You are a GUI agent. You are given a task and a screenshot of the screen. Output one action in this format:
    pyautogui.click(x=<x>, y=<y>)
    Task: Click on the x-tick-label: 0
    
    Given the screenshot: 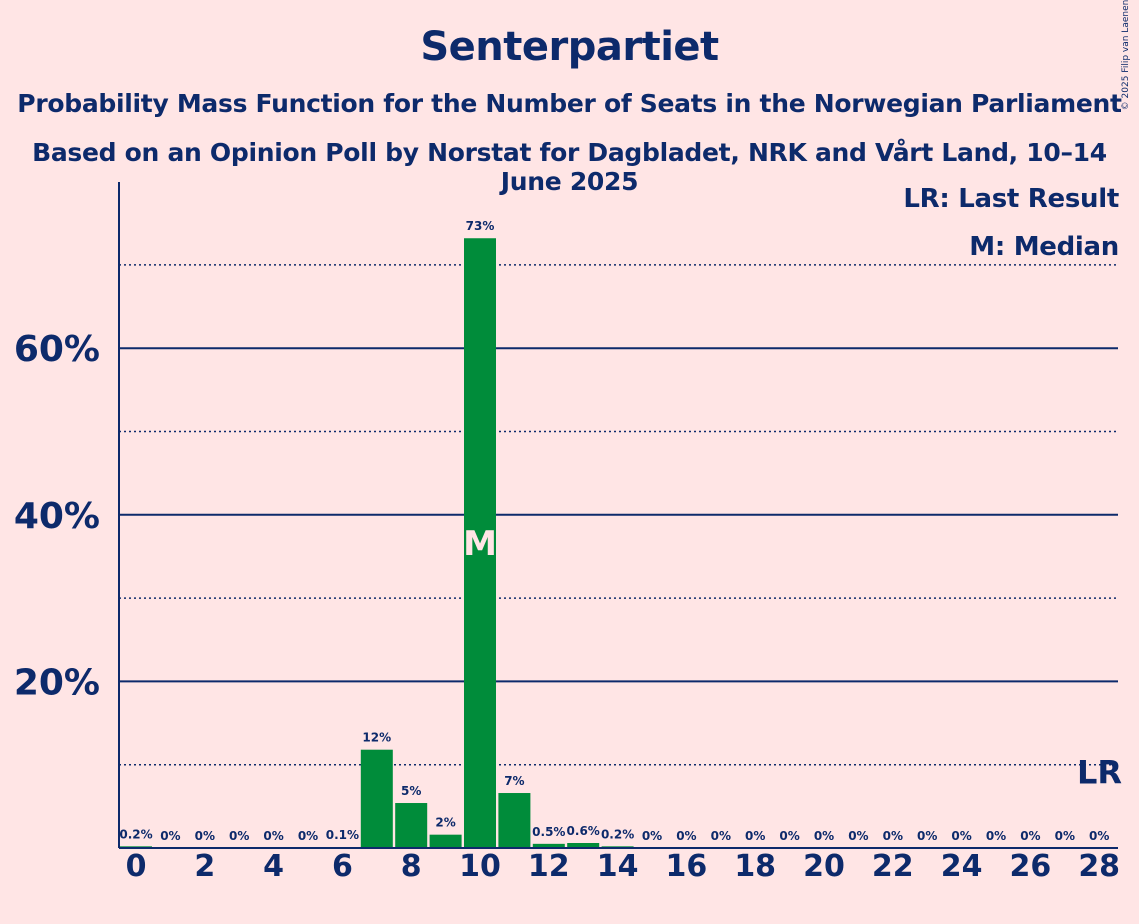 What is the action you would take?
    pyautogui.click(x=136, y=866)
    